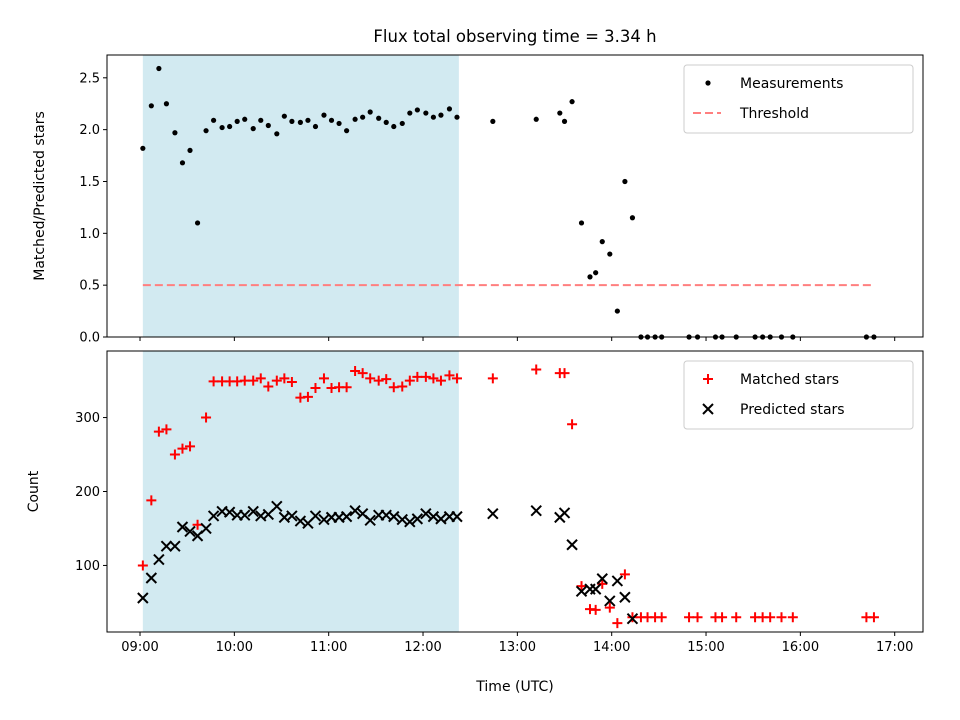  Describe the element at coordinates (517, 647) in the screenshot. I see `x-tick-label: 13:00` at that location.